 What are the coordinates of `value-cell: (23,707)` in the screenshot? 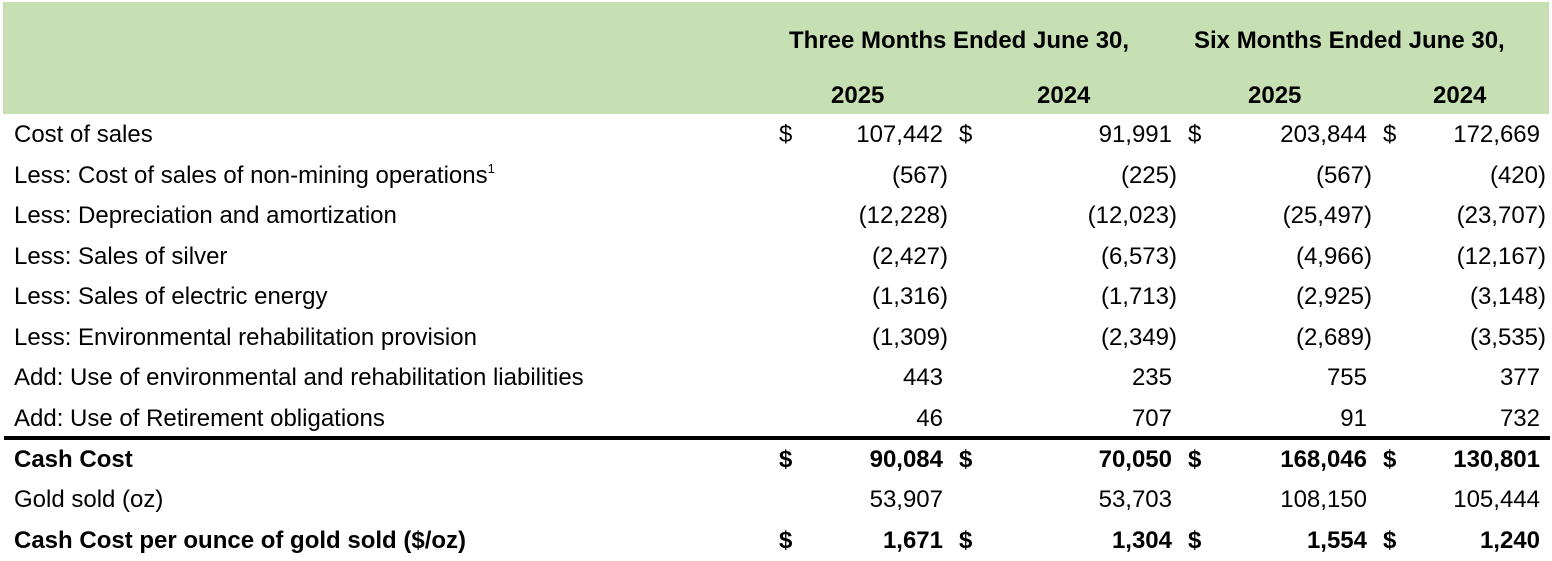 It's located at (1501, 215).